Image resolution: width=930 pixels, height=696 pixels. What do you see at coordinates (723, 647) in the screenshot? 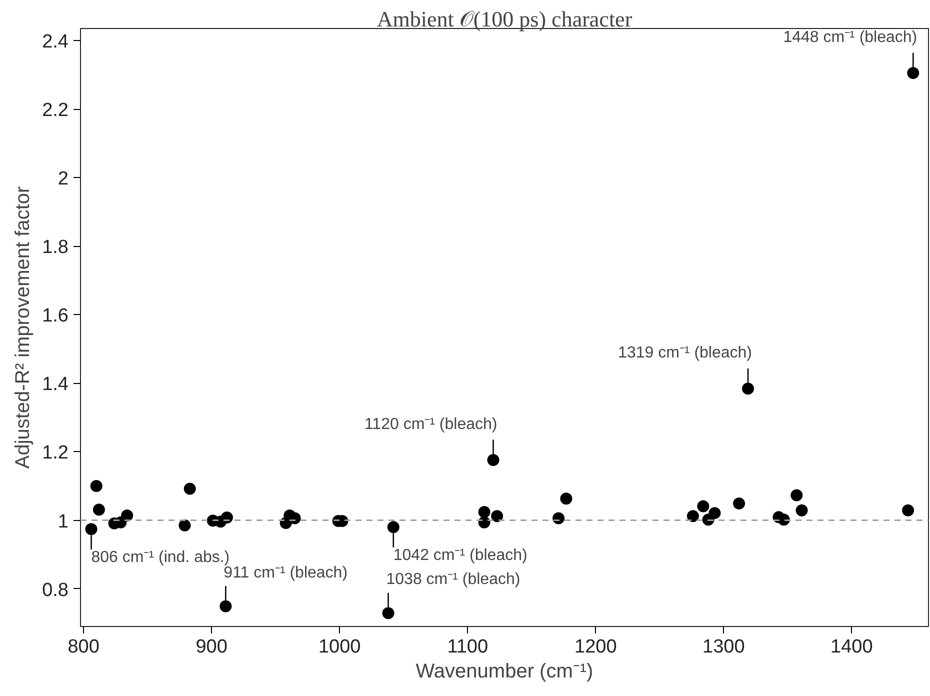
I see `x-tick-label: 1300` at bounding box center [723, 647].